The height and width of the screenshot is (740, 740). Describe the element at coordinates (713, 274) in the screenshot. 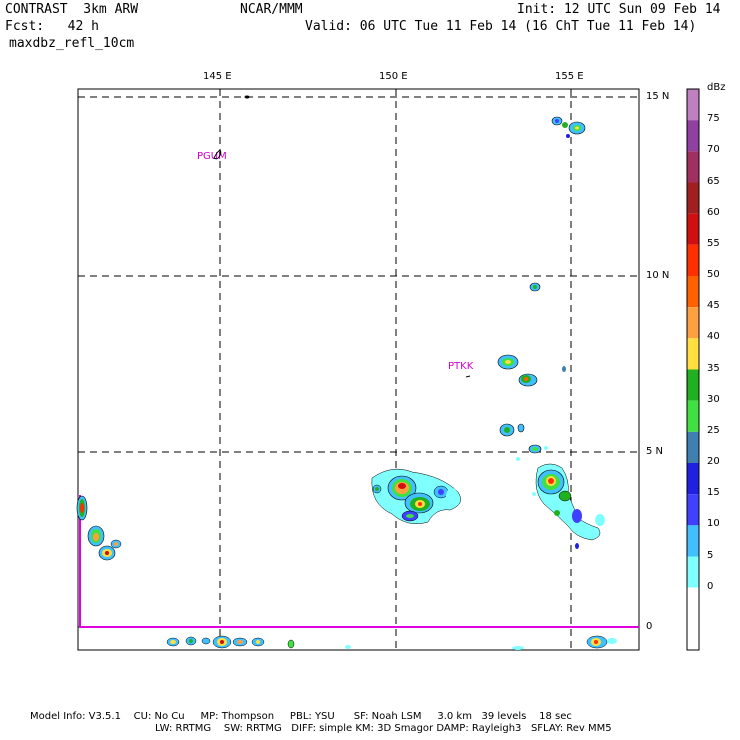

I see `colorbar-tick-label: 50` at that location.